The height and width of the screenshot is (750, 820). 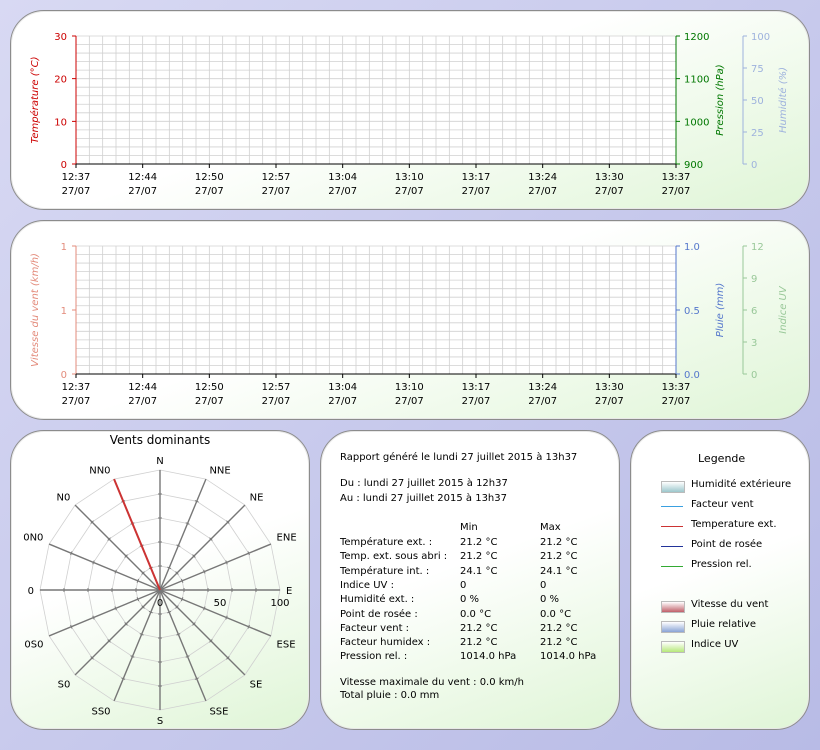 What do you see at coordinates (64, 375) in the screenshot?
I see `y-tick-label: 0` at bounding box center [64, 375].